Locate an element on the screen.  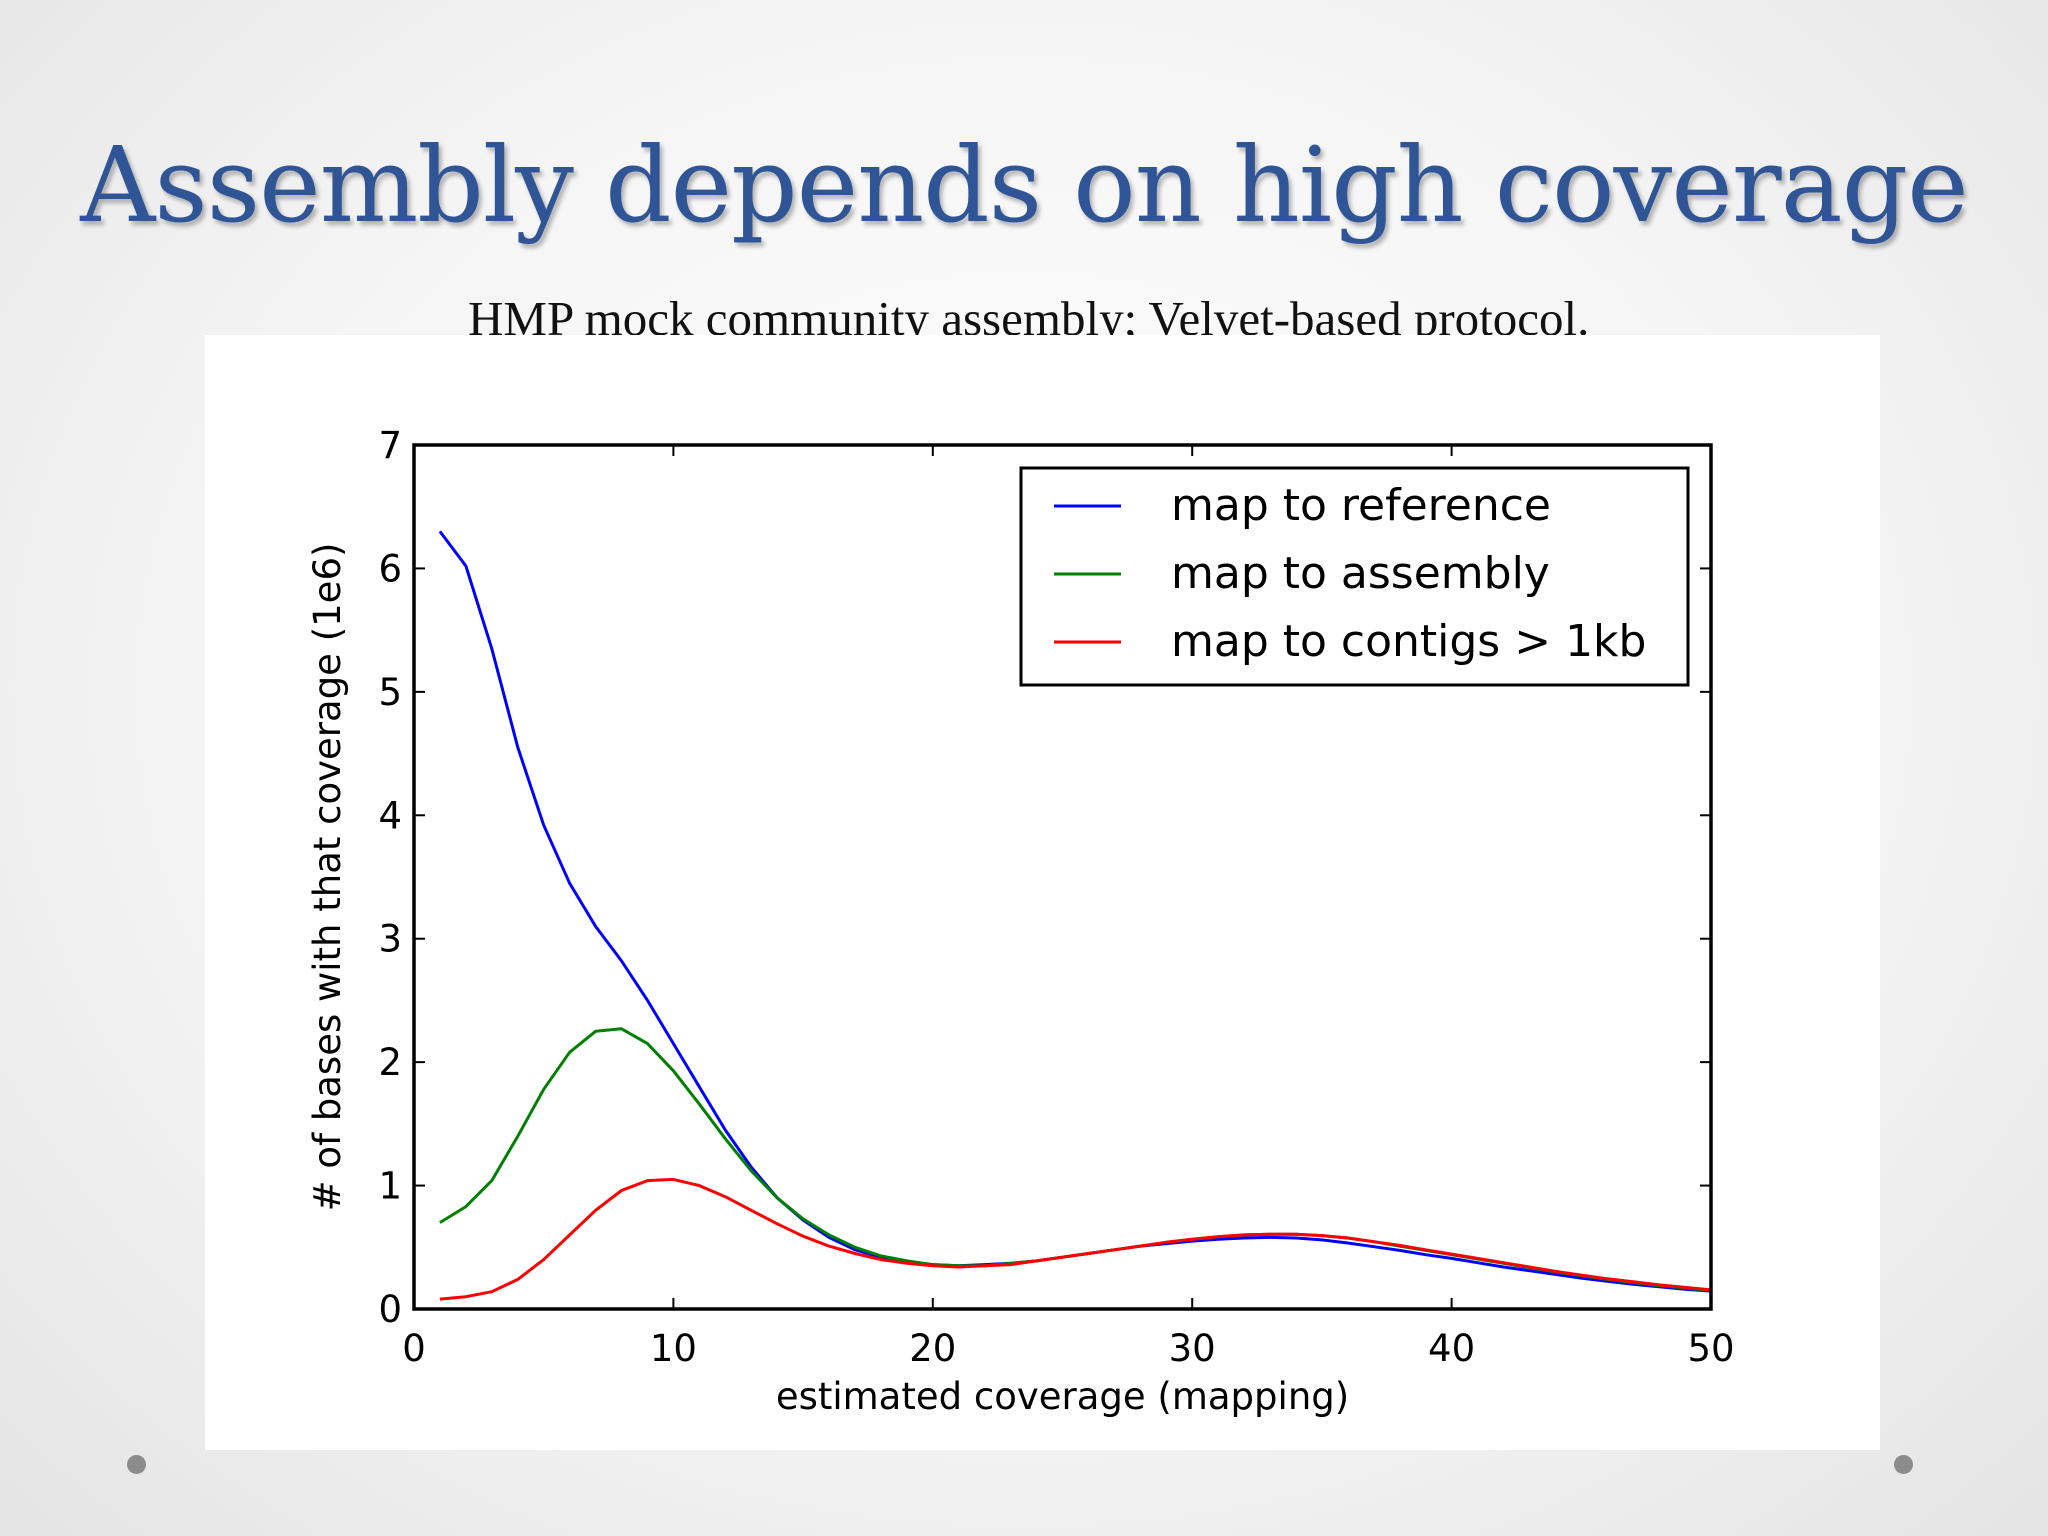
x-tick-label: 50 is located at coordinates (1710, 1348).